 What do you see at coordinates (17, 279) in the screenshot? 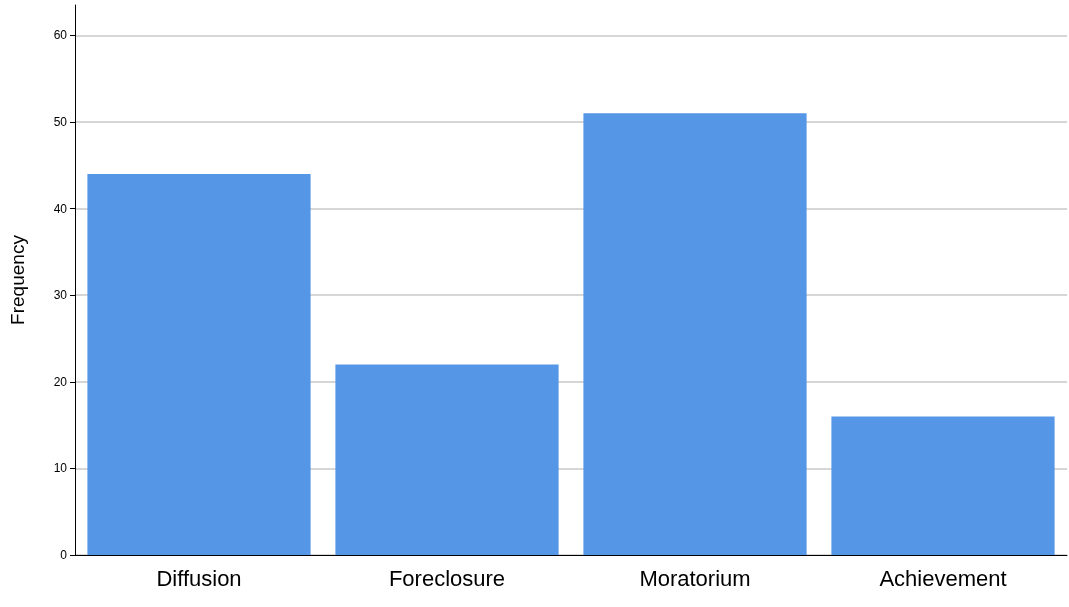
I see `y-axis-title: Frequency` at bounding box center [17, 279].